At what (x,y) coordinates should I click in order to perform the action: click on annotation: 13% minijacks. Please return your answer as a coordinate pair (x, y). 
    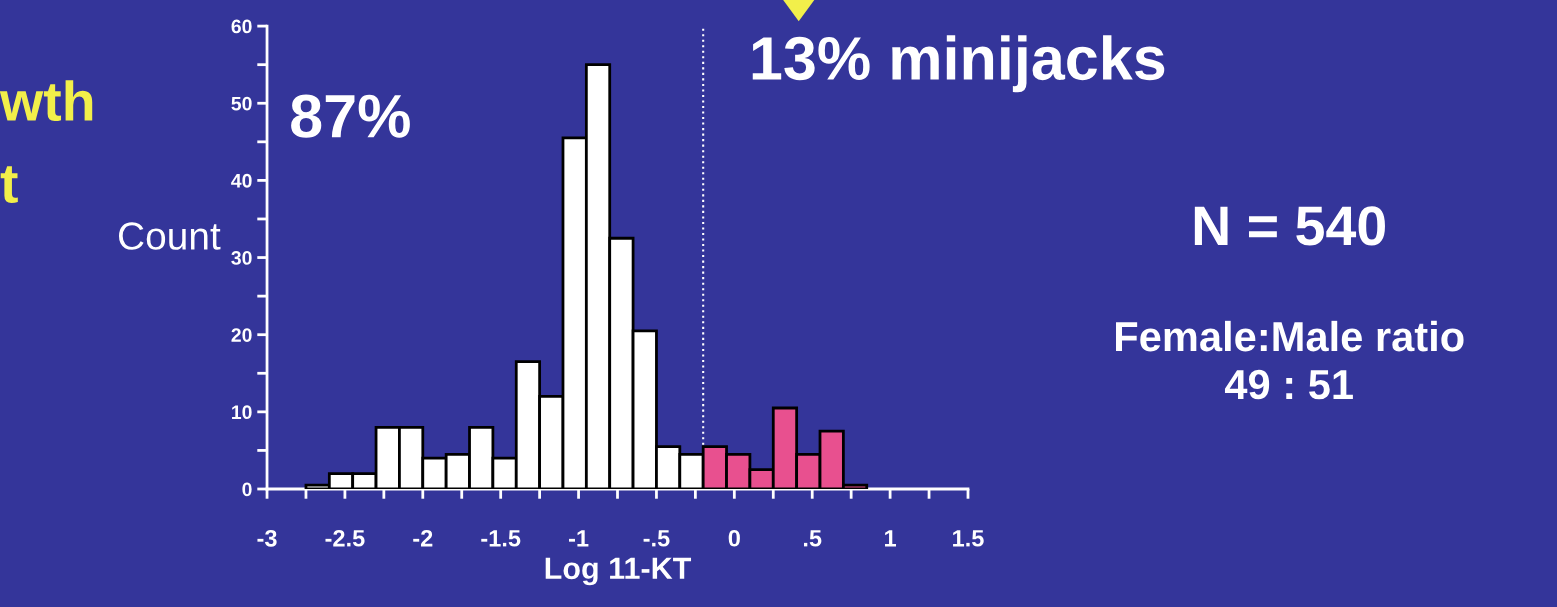
    Looking at the image, I should click on (958, 64).